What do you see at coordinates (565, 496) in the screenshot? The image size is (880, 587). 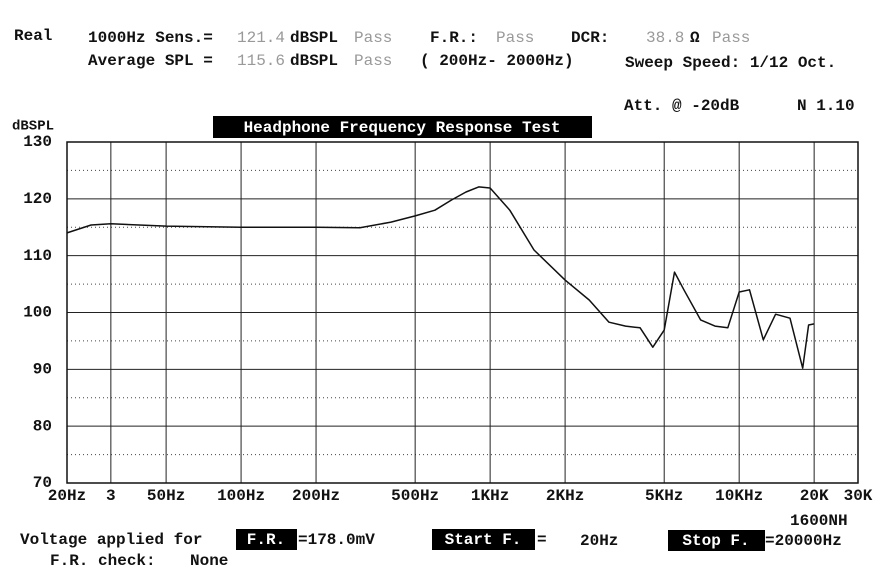 I see `x-tick-label: 2KHz` at bounding box center [565, 496].